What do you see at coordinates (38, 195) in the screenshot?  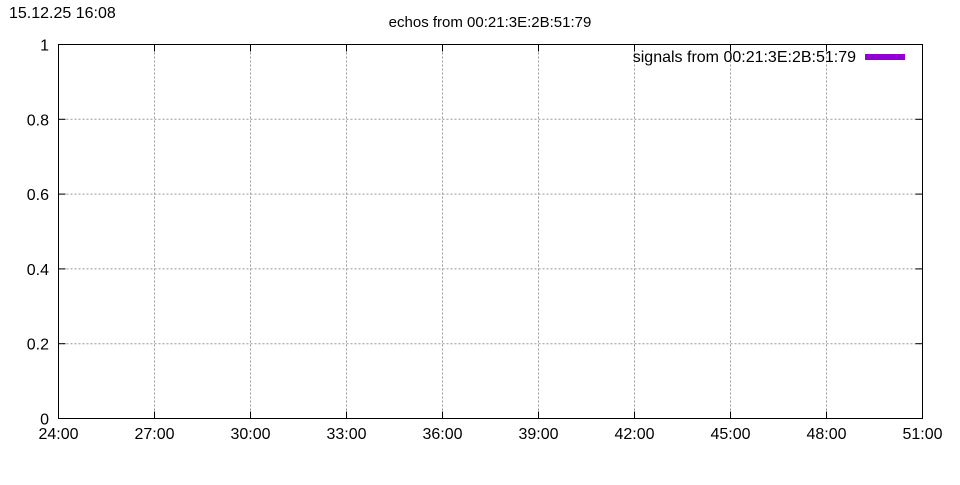 I see `y-tick-label: 0.6` at bounding box center [38, 195].